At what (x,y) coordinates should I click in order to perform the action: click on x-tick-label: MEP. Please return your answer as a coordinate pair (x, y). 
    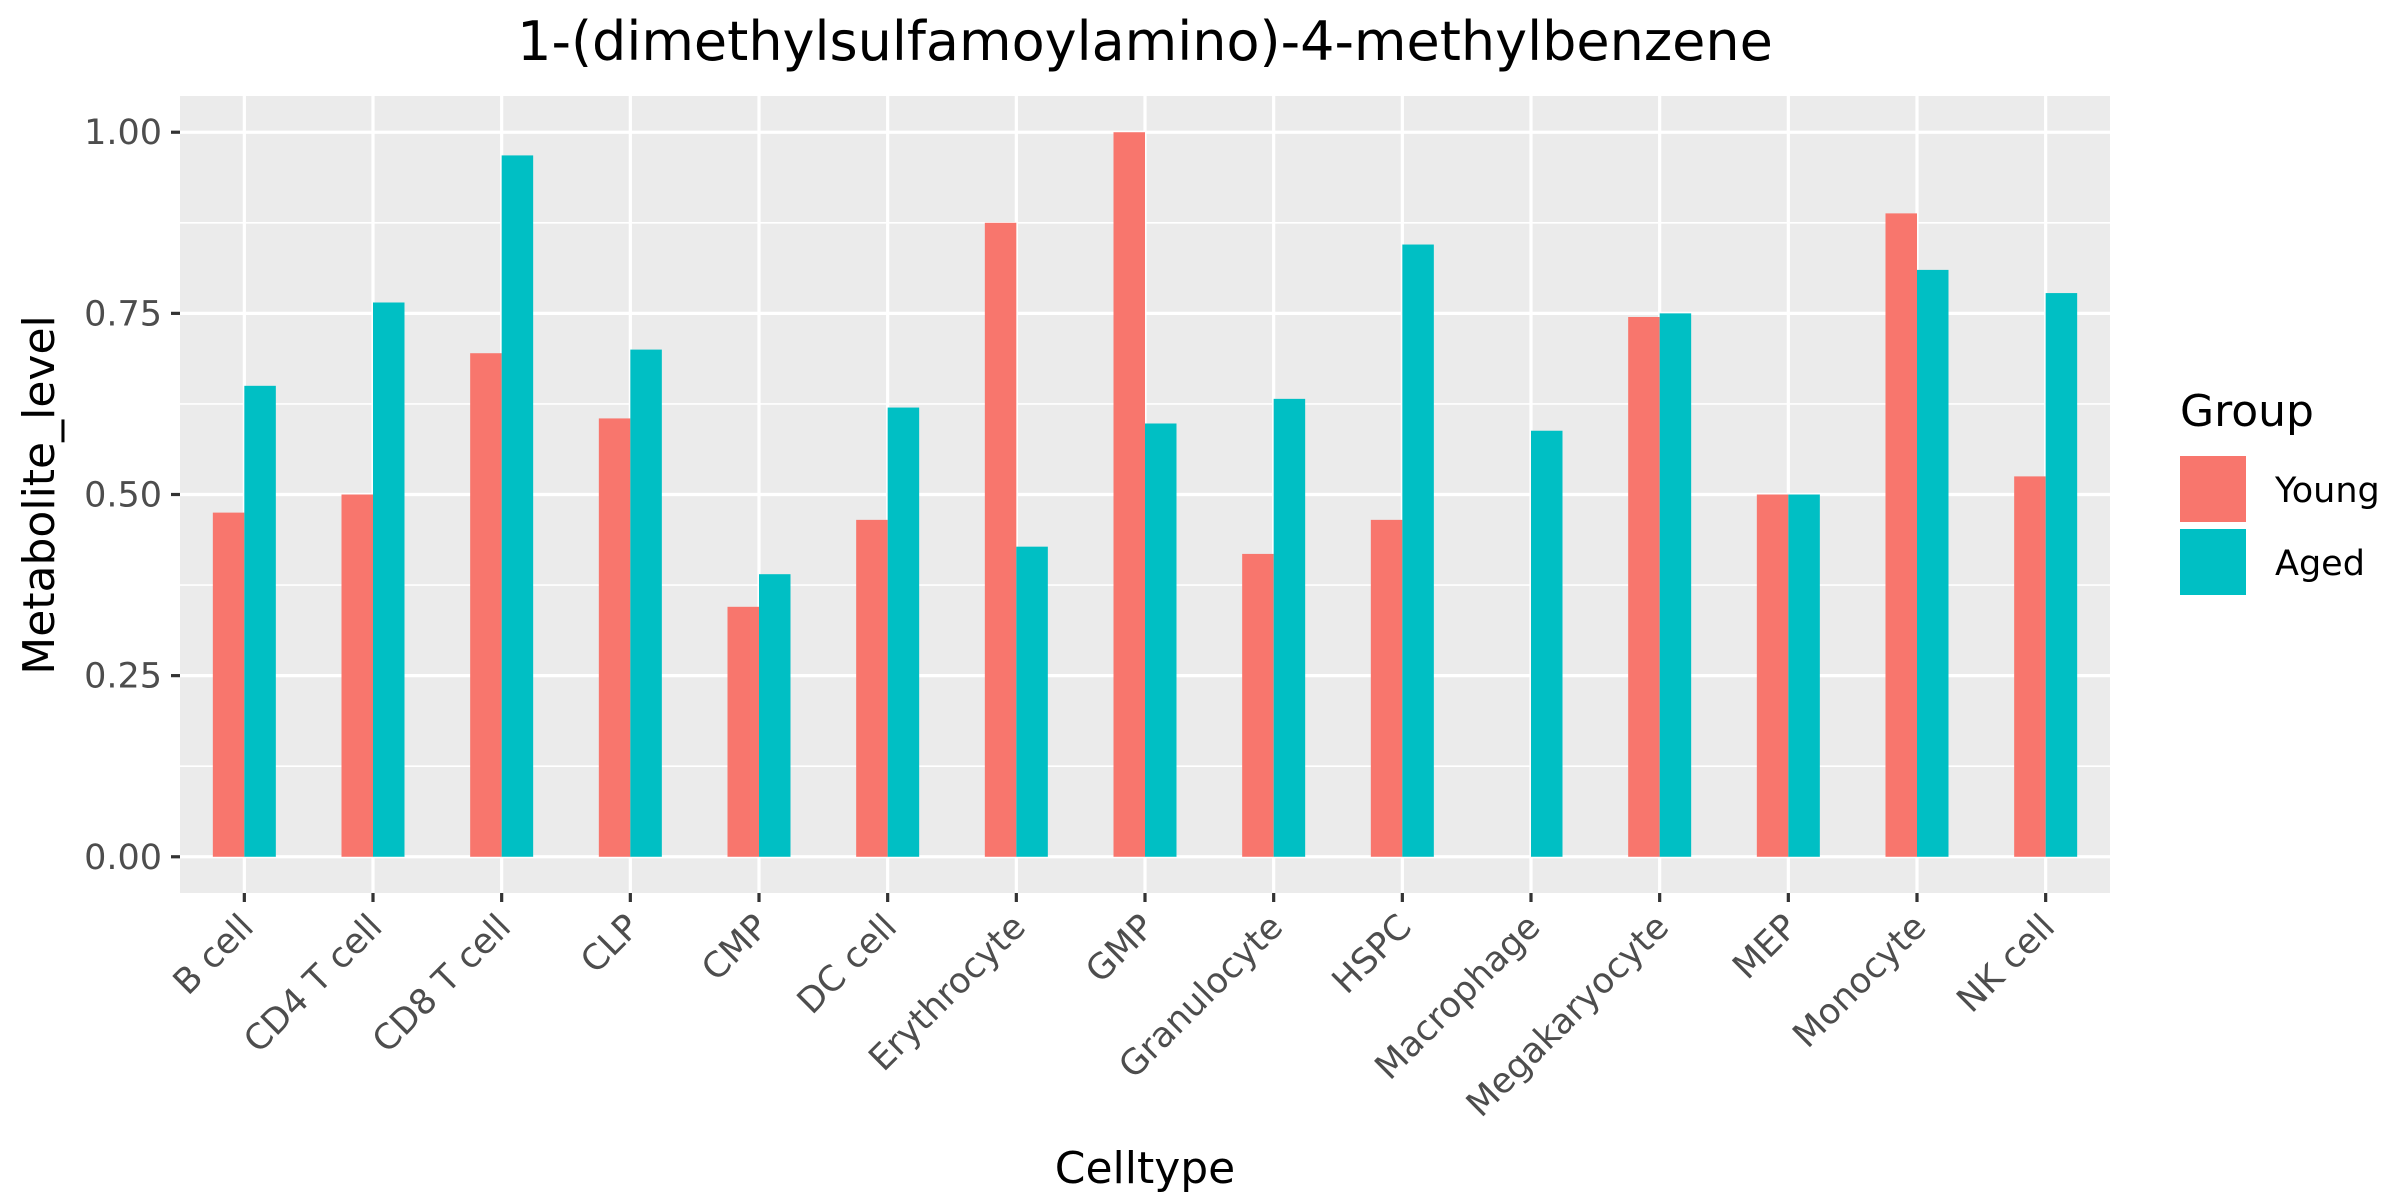
    Looking at the image, I should click on (1765, 947).